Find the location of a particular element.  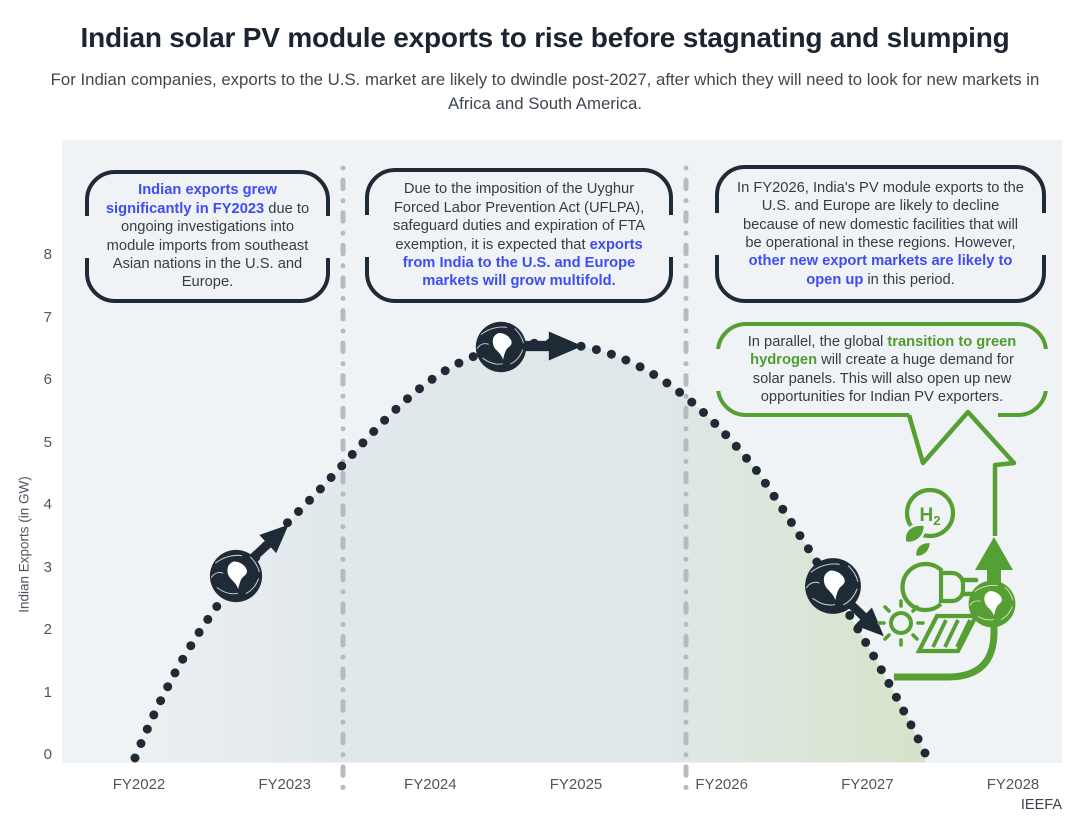

x-tick-label: FY2024 is located at coordinates (430, 784).